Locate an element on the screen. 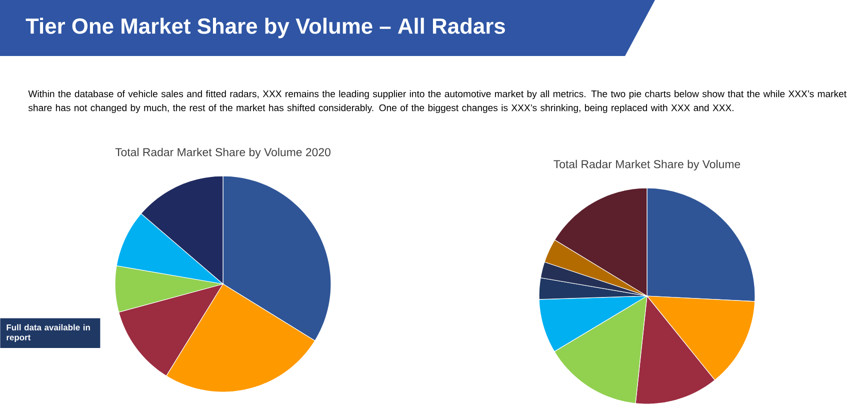 The image size is (865, 406). chart-title: Total Radar Market Share by Volume is located at coordinates (647, 165).